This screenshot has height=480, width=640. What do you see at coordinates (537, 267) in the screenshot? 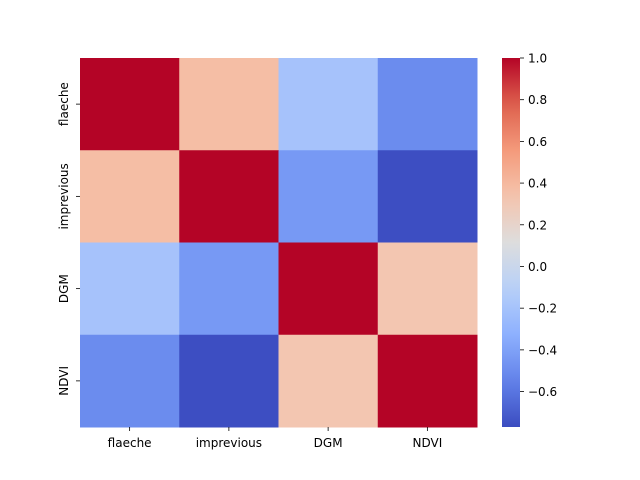
I see `colorbar-tick-label: 0.0` at bounding box center [537, 267].